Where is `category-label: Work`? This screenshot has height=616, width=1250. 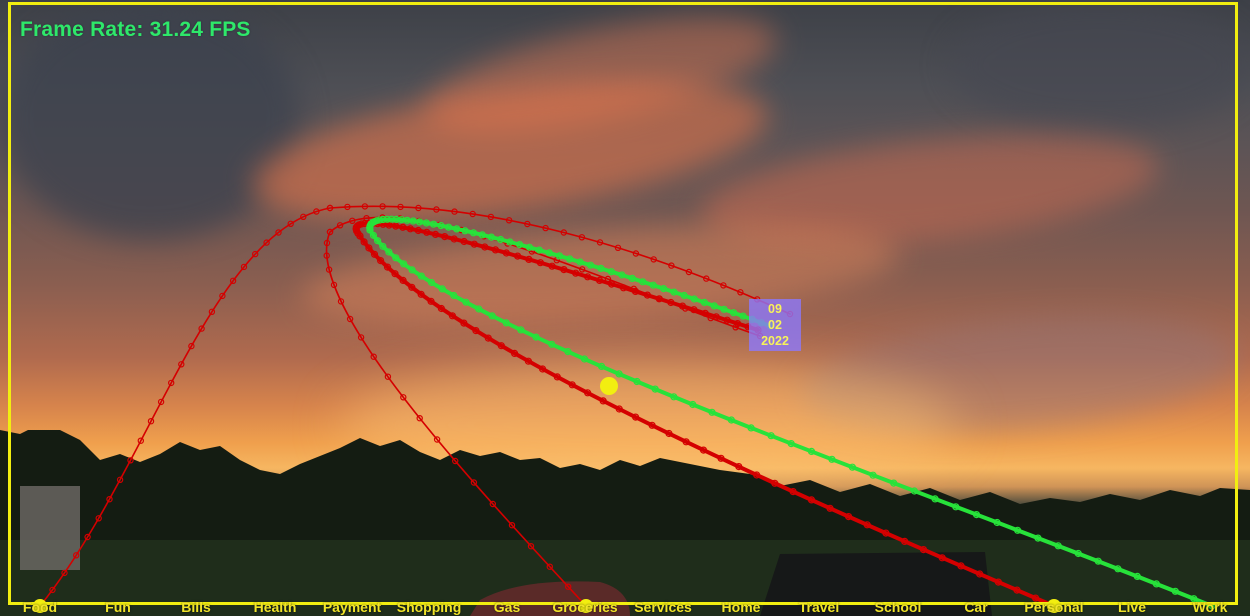
category-label: Work is located at coordinates (1210, 607).